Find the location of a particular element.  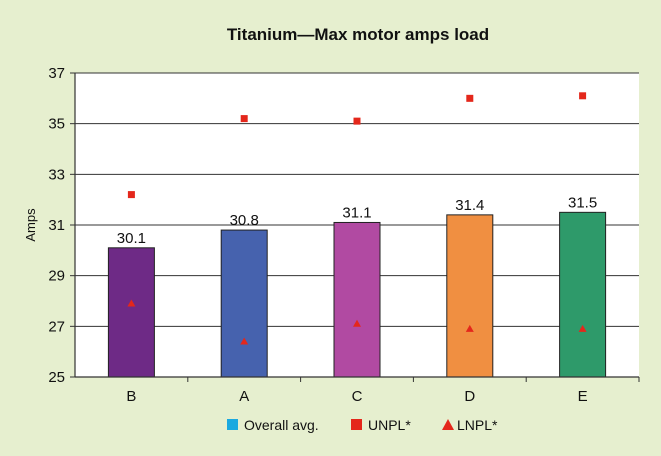

lnpl-marker-c is located at coordinates (357, 323).